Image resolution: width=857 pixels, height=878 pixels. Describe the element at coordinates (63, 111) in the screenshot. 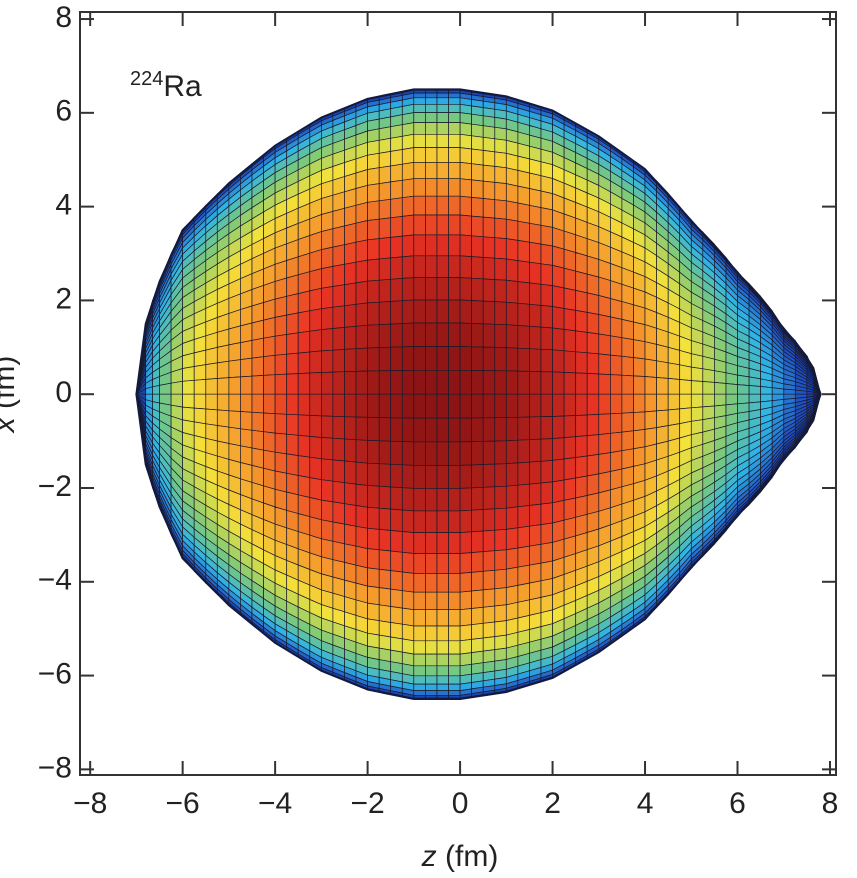

I see `y-tick-label: 6` at that location.